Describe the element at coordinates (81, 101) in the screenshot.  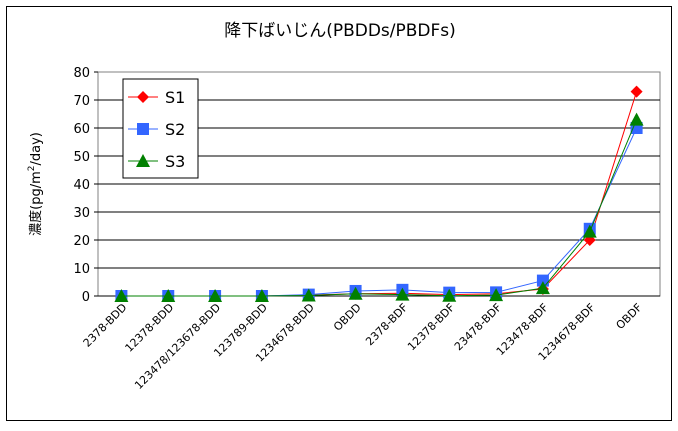
I see `y-tick-label: 70` at that location.